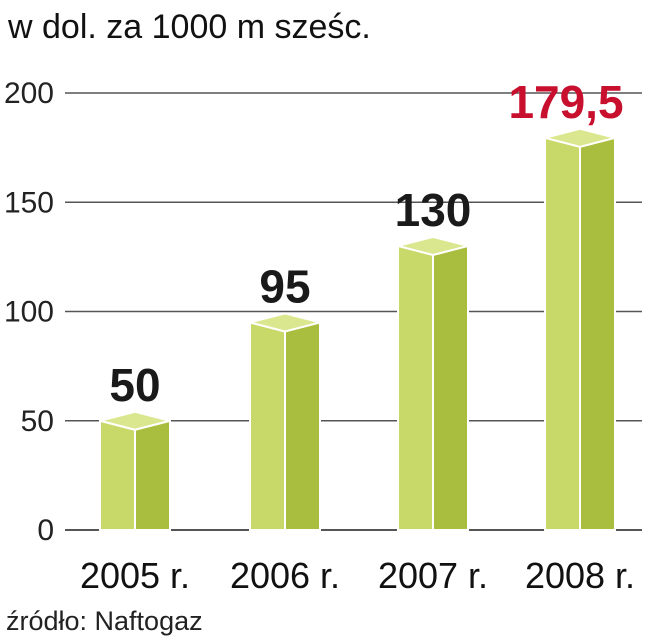 This screenshot has height=640, width=650. I want to click on x-tick-label: 2006 r., so click(285, 575).